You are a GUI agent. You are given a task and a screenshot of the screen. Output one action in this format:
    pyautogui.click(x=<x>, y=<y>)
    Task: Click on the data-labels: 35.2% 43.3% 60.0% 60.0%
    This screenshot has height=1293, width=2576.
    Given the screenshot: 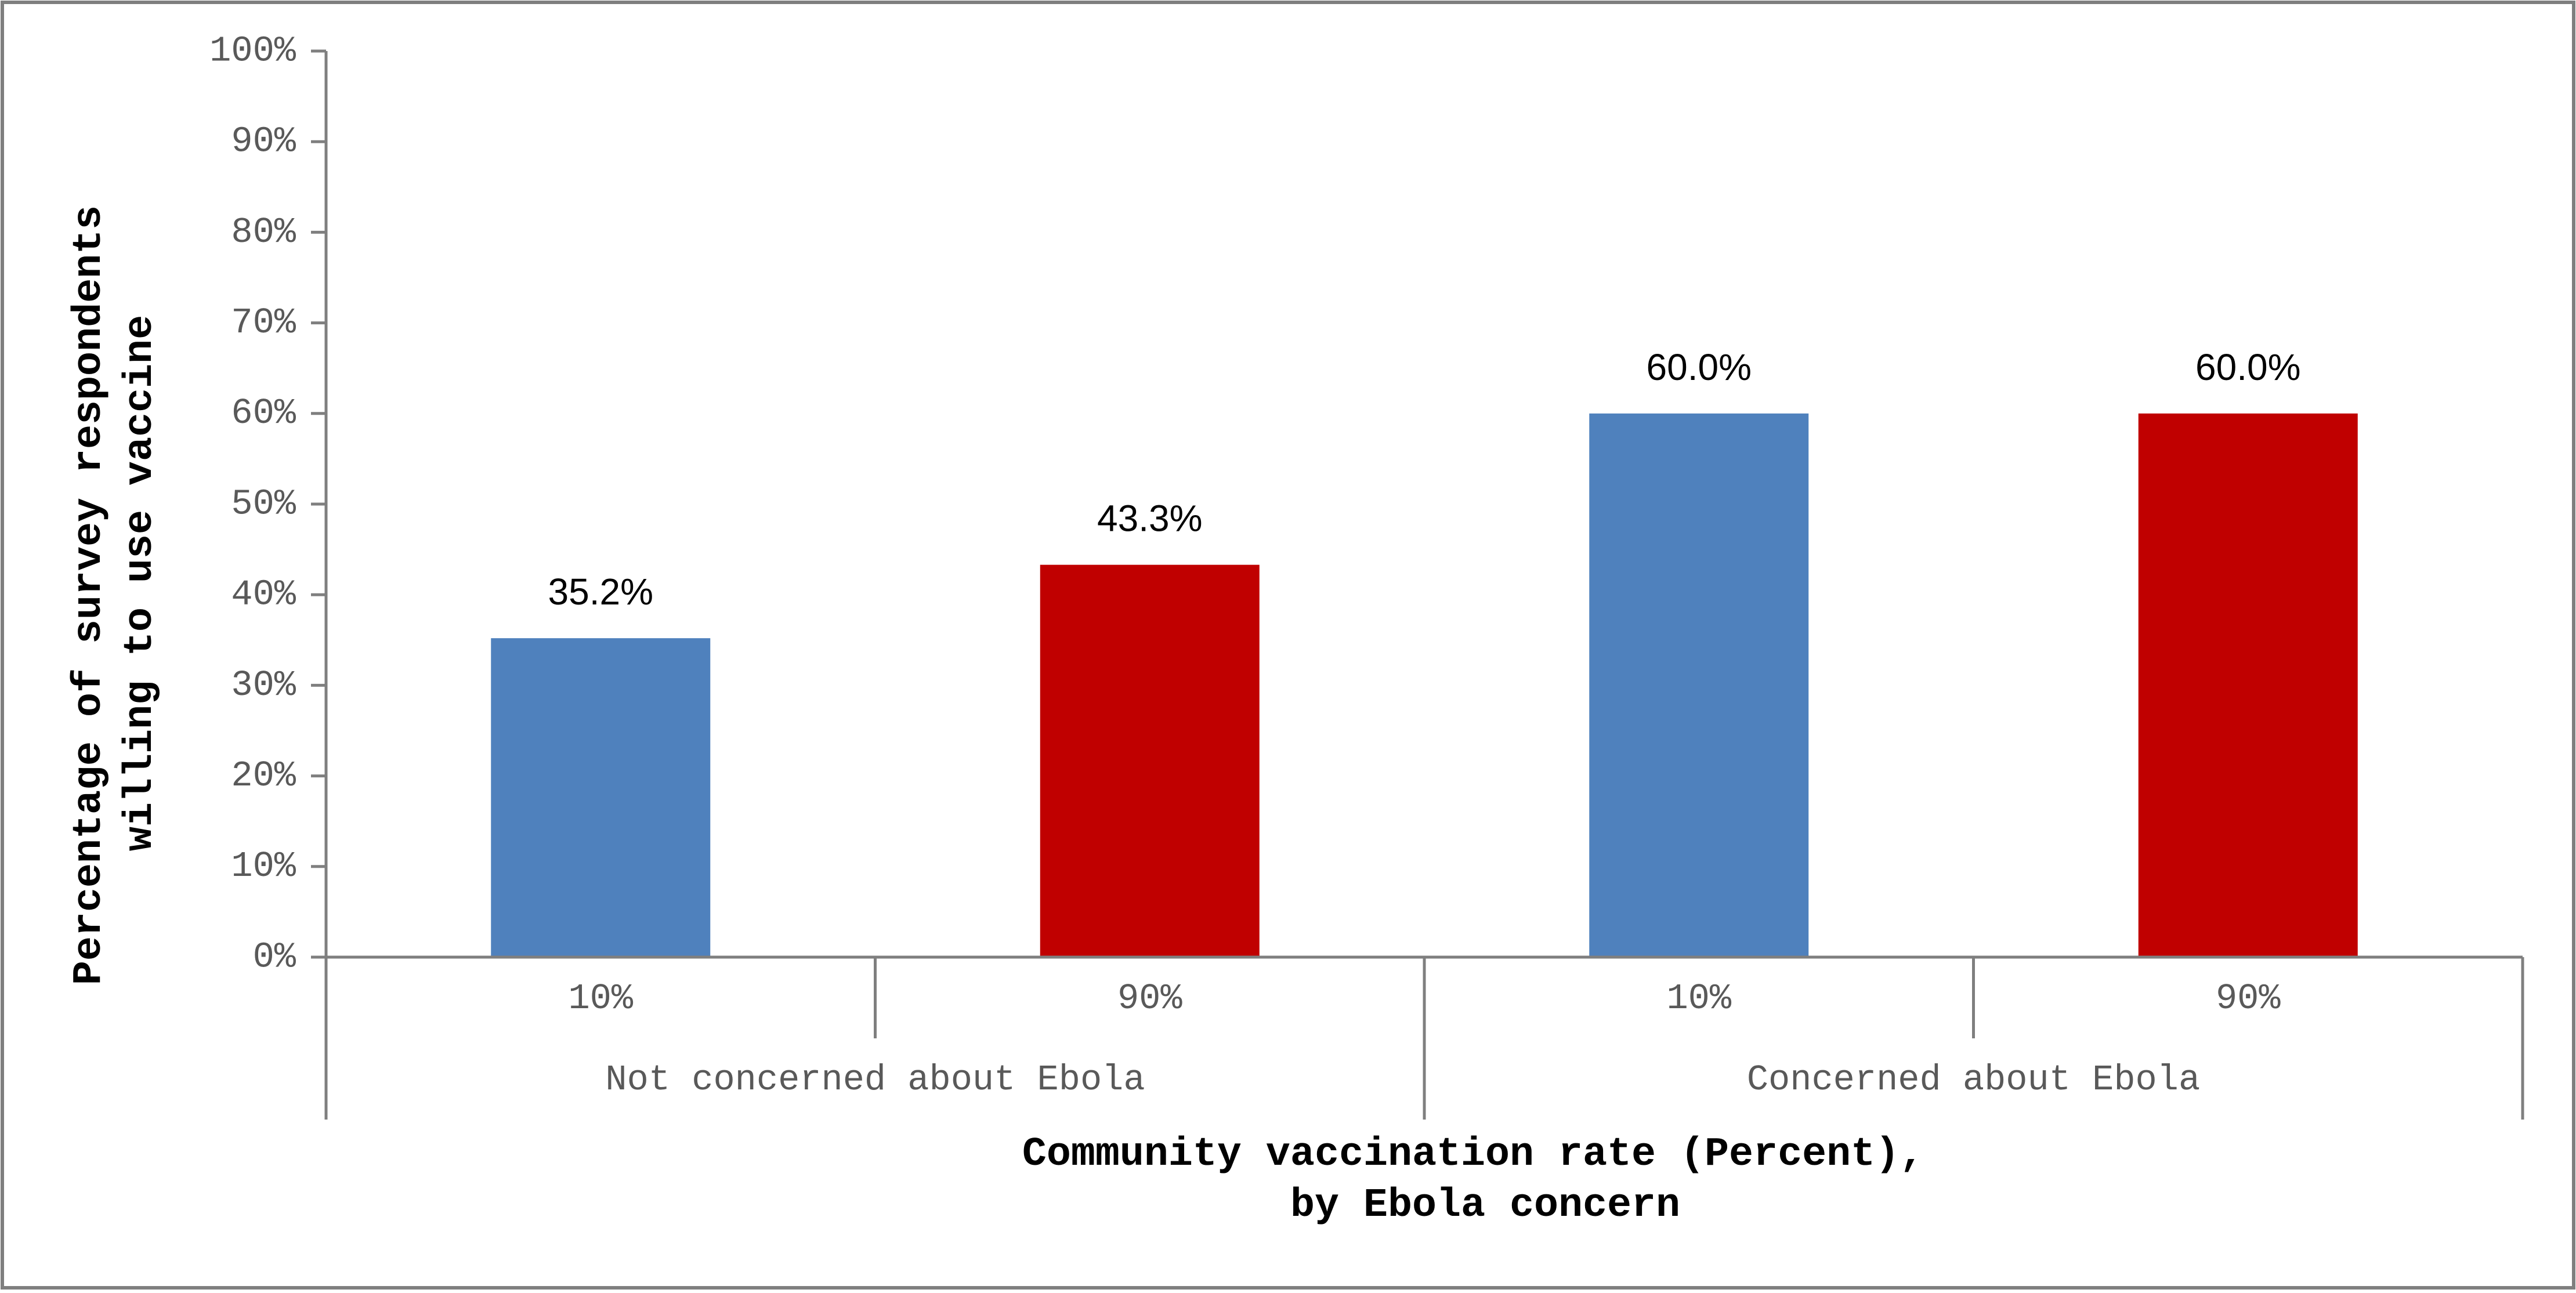 What is the action you would take?
    pyautogui.click(x=1424, y=479)
    